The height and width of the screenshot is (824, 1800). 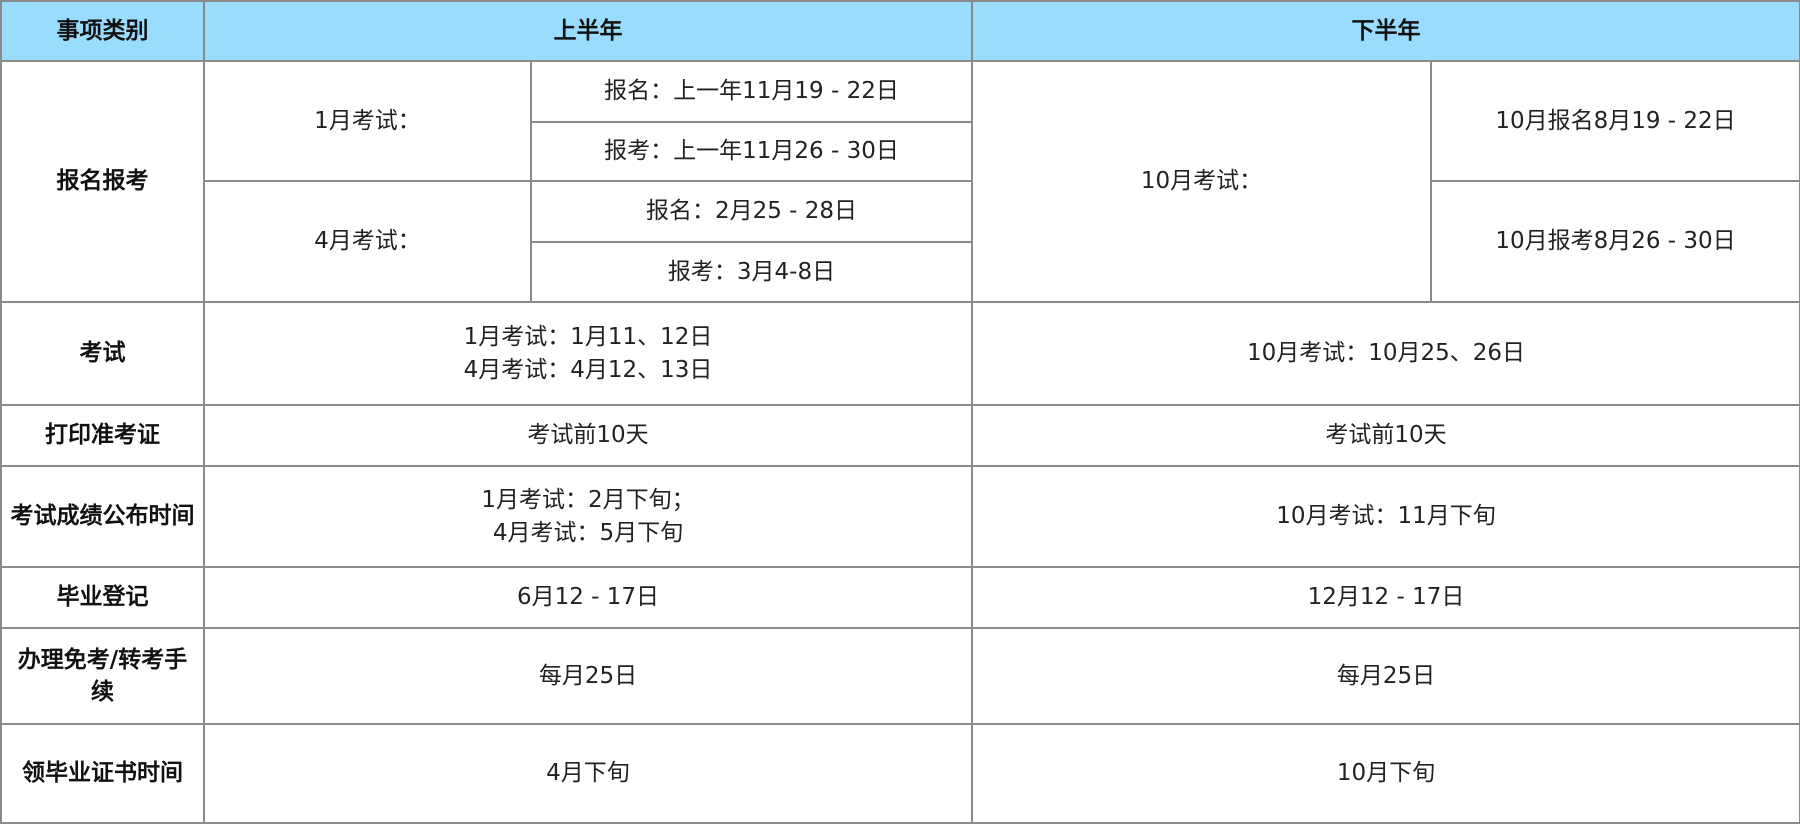 I want to click on row-label-certificate: 领毕业证书时间, so click(x=102, y=773).